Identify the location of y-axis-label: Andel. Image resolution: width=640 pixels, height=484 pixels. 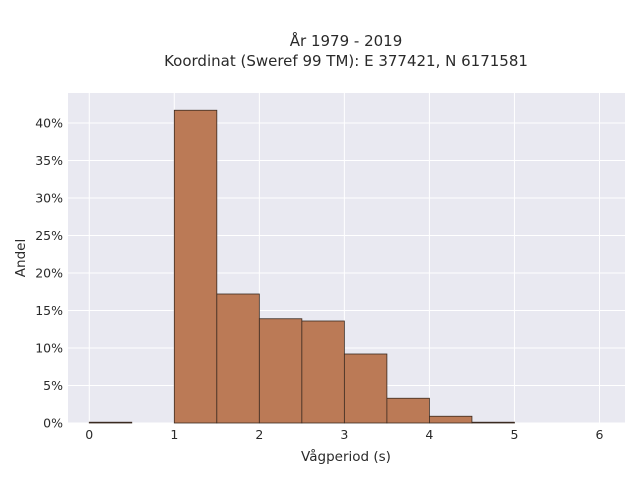
(21, 258).